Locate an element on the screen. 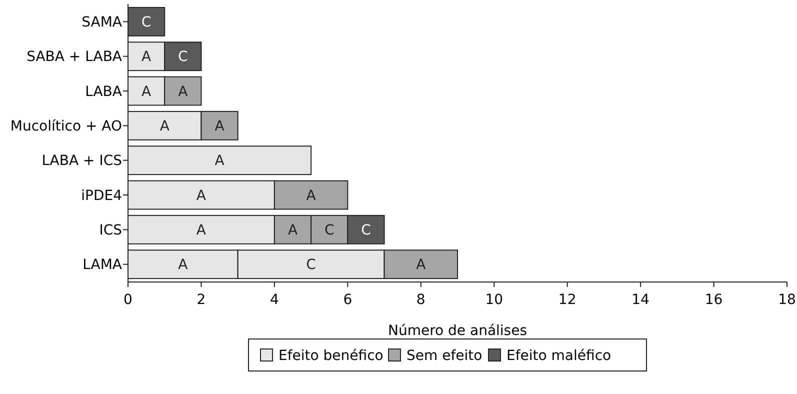 The height and width of the screenshot is (394, 797). x-tick-label: 16 is located at coordinates (713, 300).